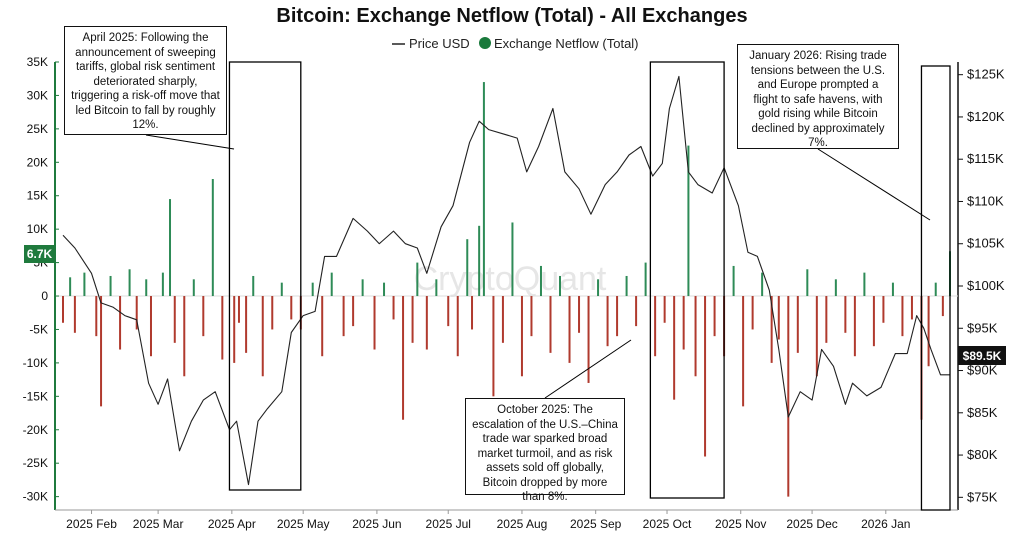  What do you see at coordinates (232, 524) in the screenshot?
I see `x-tick-label: 2025 Apr` at bounding box center [232, 524].